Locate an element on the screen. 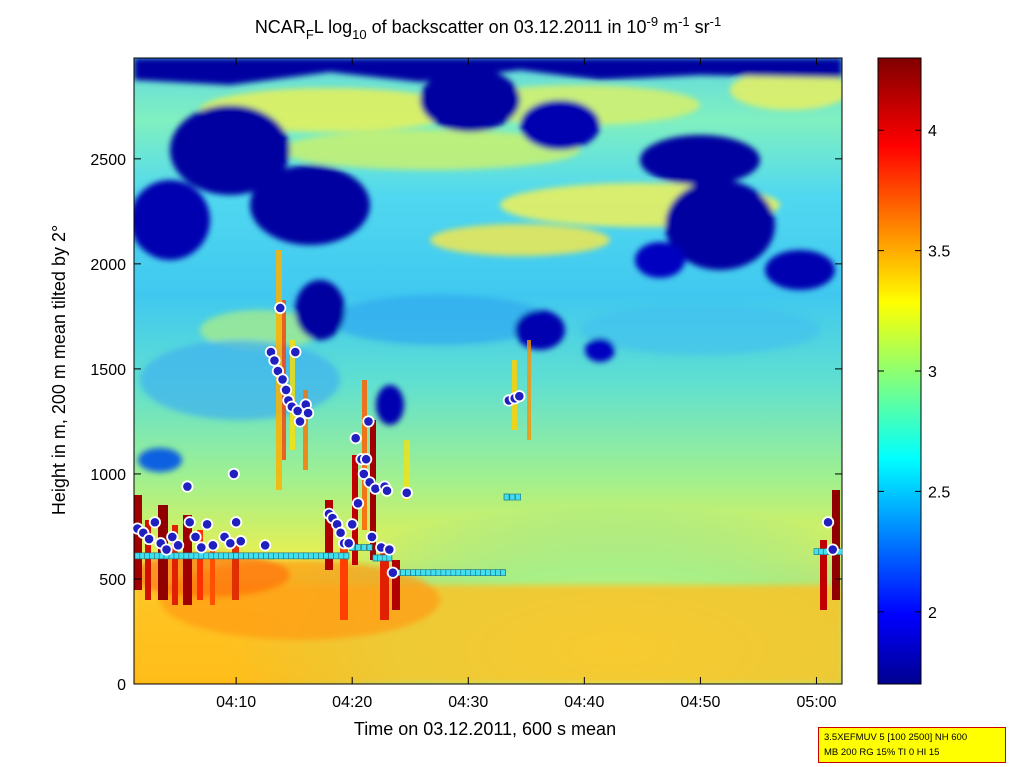 The width and height of the screenshot is (1023, 767). y-tick-label: 2000 is located at coordinates (108, 265).